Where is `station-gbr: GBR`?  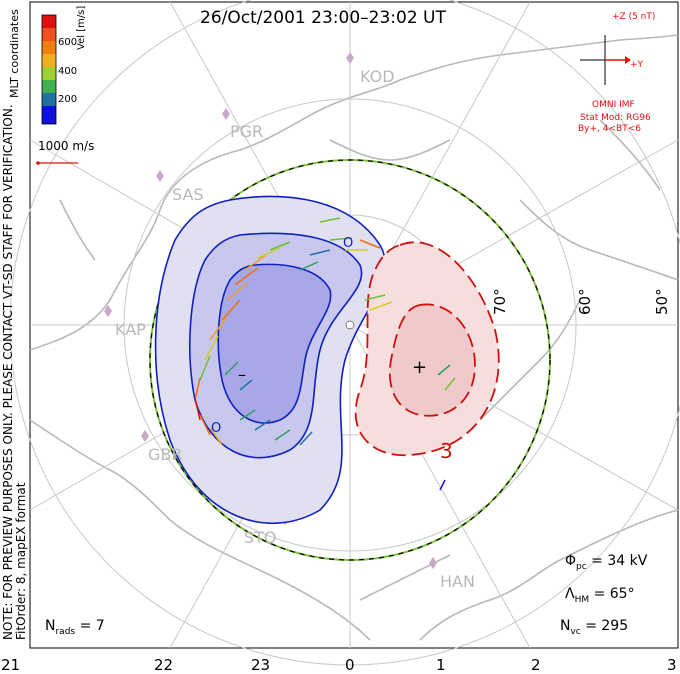 station-gbr: GBR is located at coordinates (165, 454).